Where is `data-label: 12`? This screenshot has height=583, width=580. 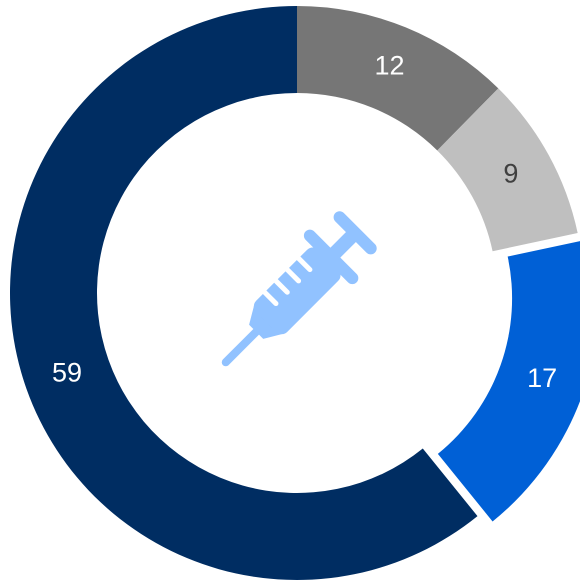 data-label: 12 is located at coordinates (389, 65).